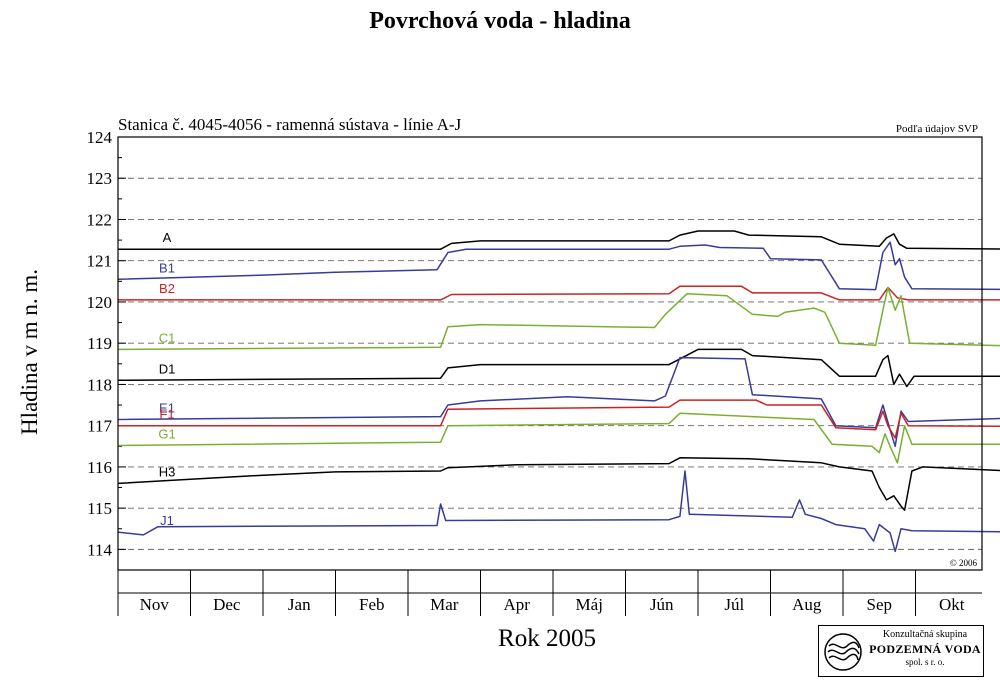  Describe the element at coordinates (100, 261) in the screenshot. I see `y-tick-label: 121` at that location.